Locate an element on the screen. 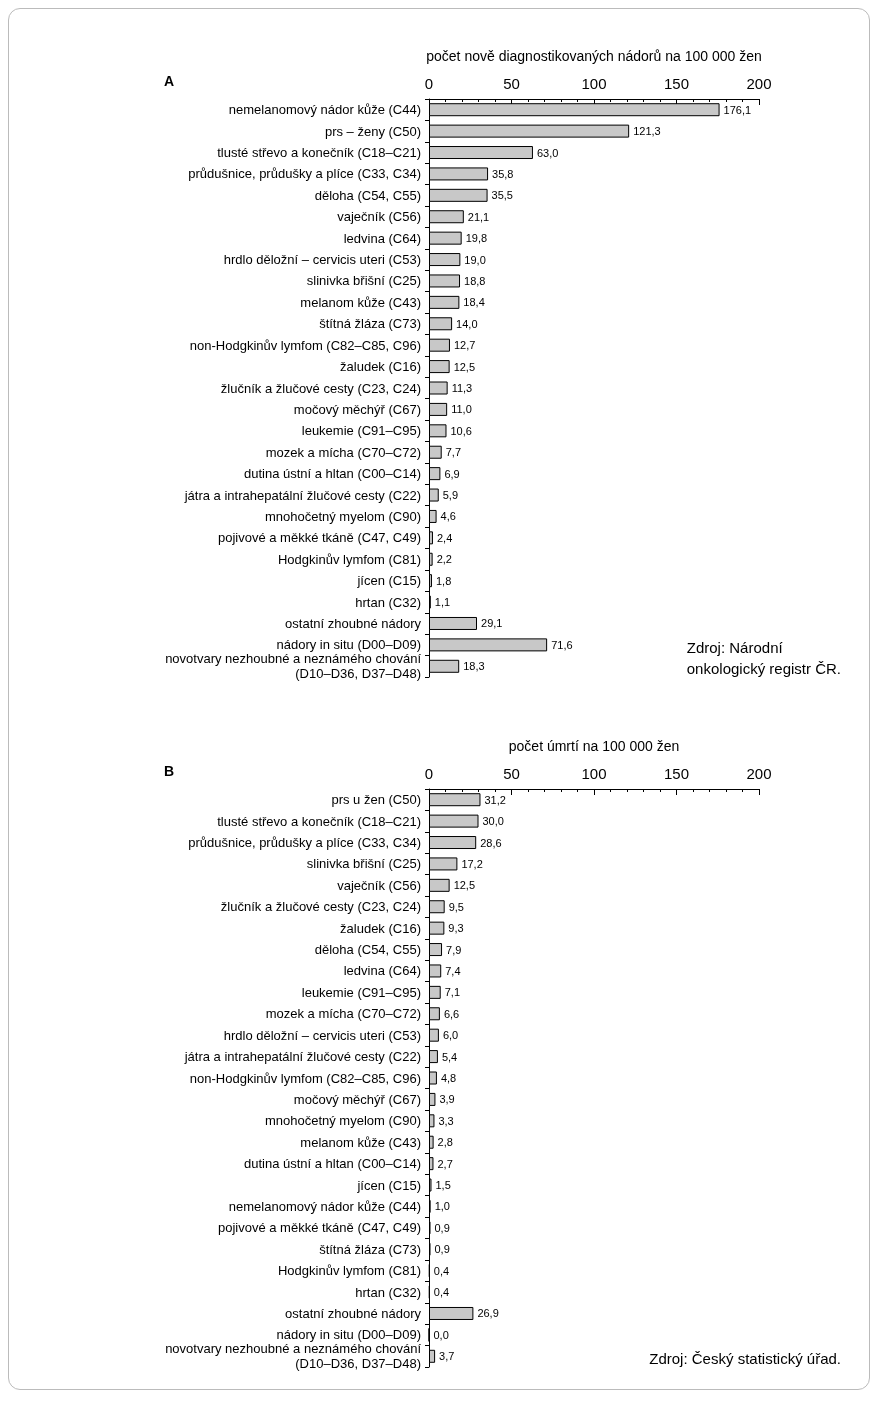 This screenshot has width=878, height=1416. y-tick-label: nemelanomový nádor kůže (C44) is located at coordinates (324, 1206).